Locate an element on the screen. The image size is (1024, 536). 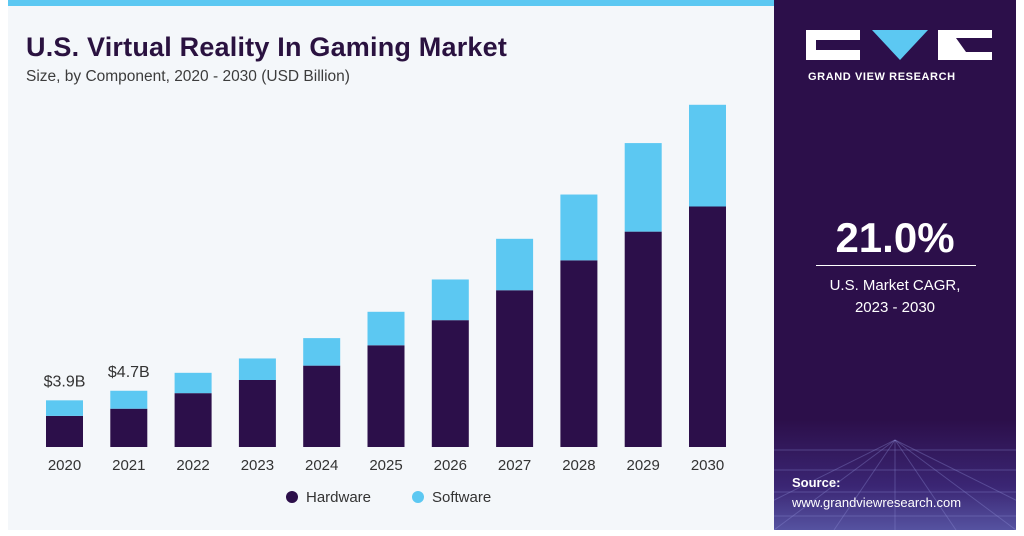
brand-name: GRAND VIEW RESEARCH is located at coordinates (882, 77).